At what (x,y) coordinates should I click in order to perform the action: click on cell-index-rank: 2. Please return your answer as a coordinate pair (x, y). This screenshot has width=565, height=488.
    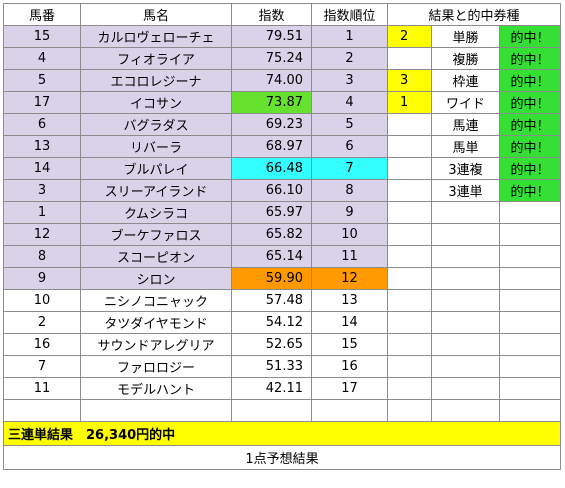
    Looking at the image, I should click on (349, 58).